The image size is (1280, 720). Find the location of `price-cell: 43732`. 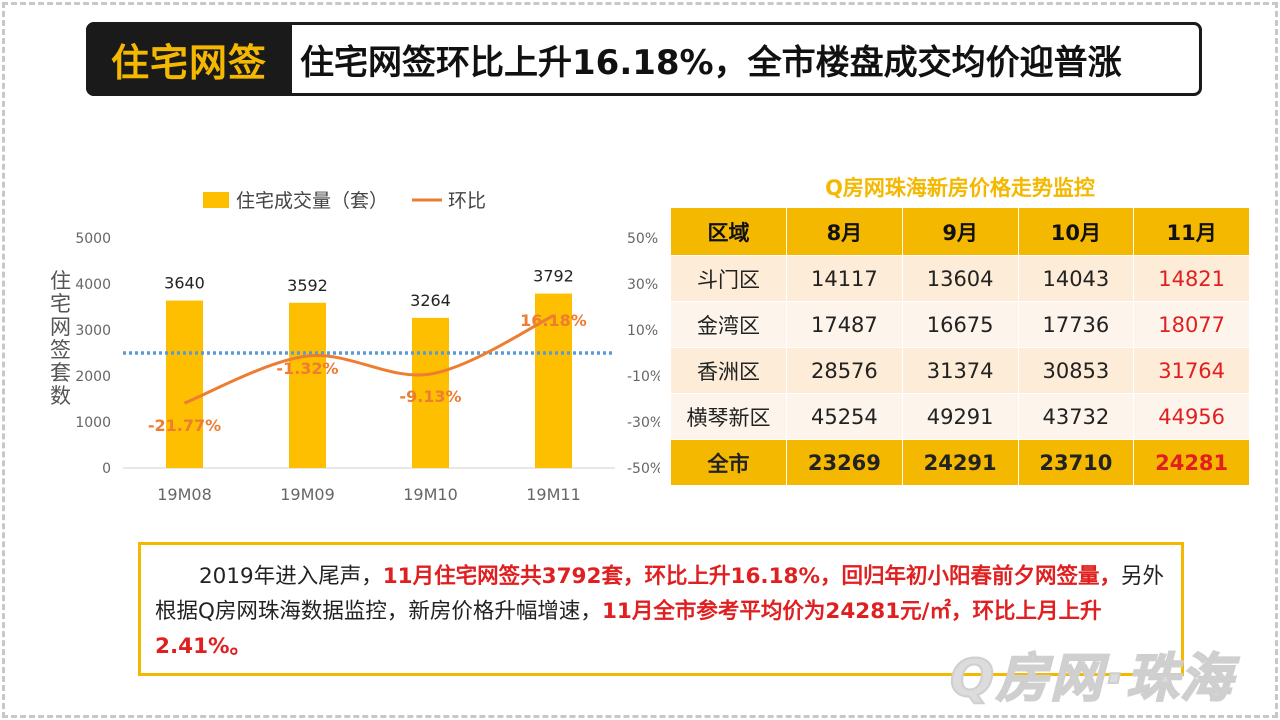

price-cell: 43732 is located at coordinates (1076, 416).